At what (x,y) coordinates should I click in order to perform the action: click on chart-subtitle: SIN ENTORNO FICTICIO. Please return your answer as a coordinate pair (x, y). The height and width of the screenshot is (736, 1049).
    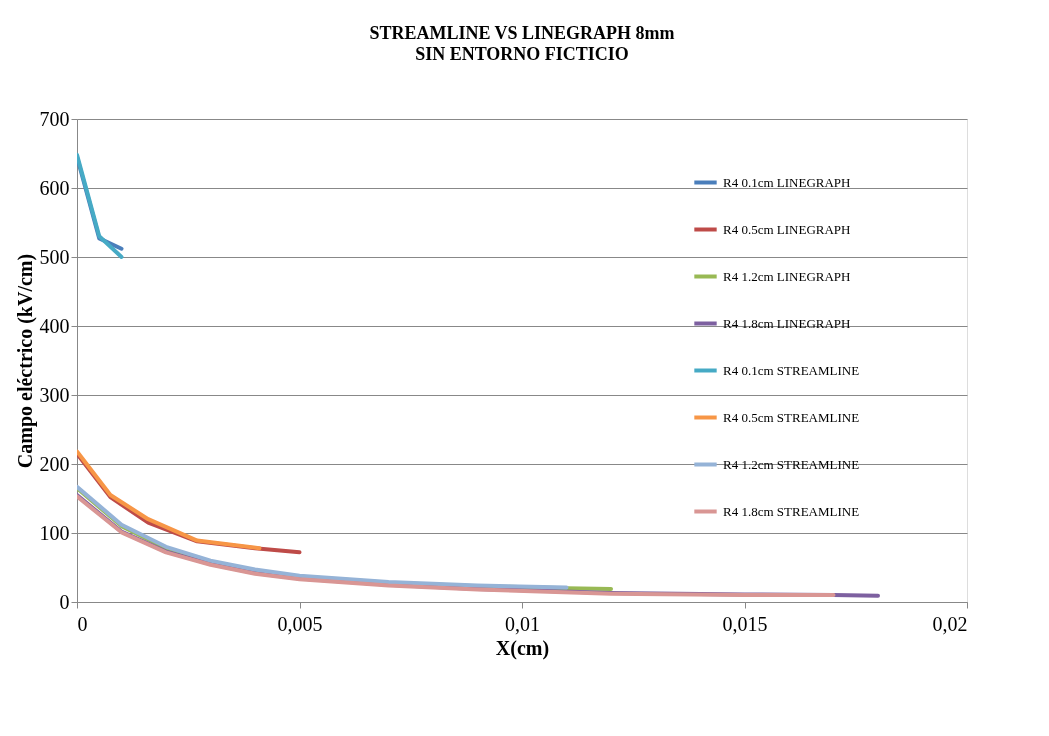
    Looking at the image, I should click on (522, 54).